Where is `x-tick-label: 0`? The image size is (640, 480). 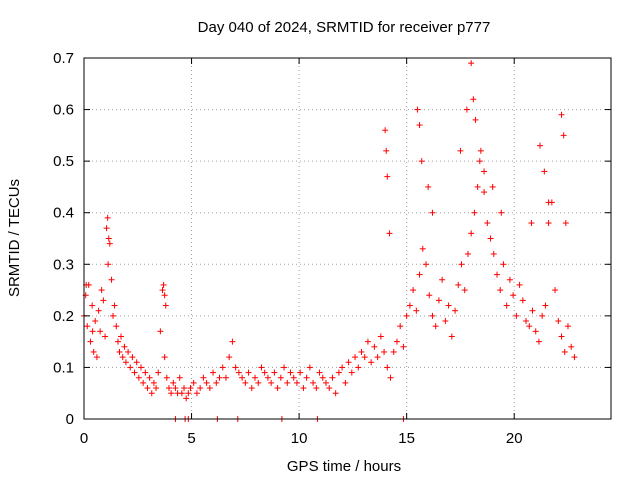
x-tick-label: 0 is located at coordinates (84, 438).